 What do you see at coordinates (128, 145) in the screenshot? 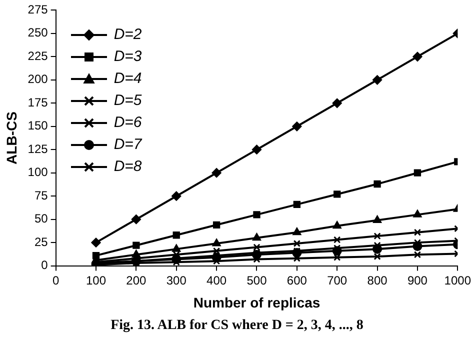
I see `legend-label: D=7` at bounding box center [128, 145].